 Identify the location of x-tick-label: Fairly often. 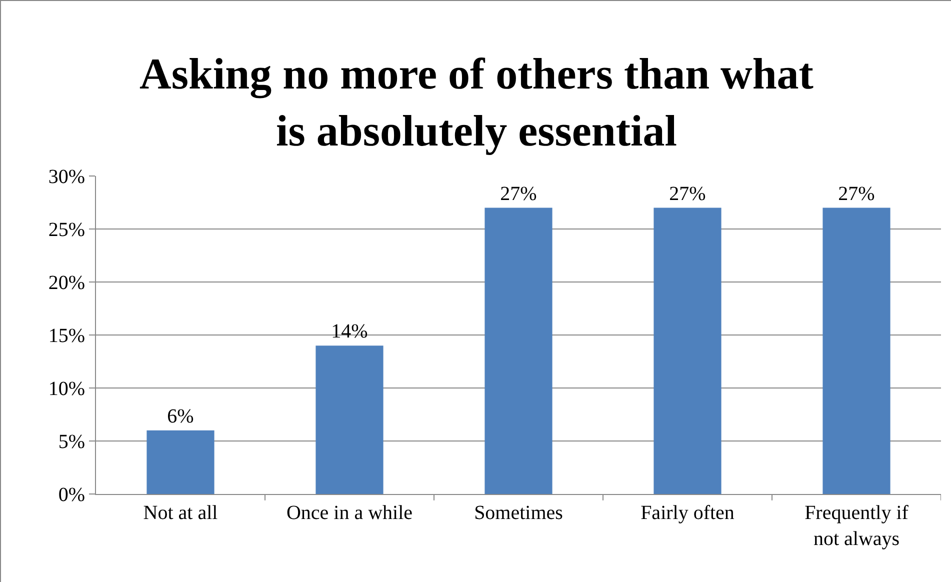
(687, 513).